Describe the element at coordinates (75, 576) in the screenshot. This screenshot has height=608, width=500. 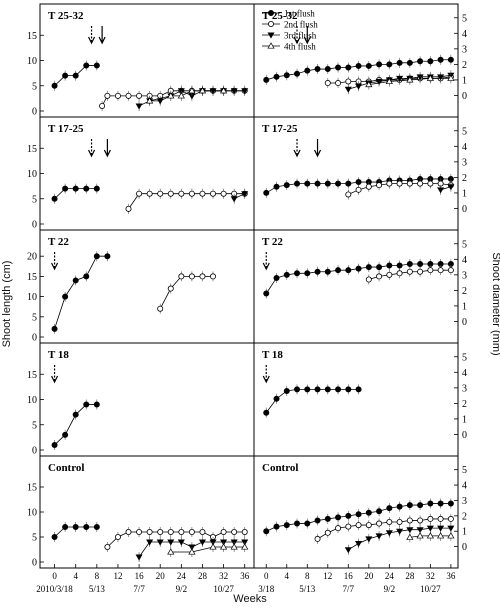
I see `x-tick-label: 4` at that location.